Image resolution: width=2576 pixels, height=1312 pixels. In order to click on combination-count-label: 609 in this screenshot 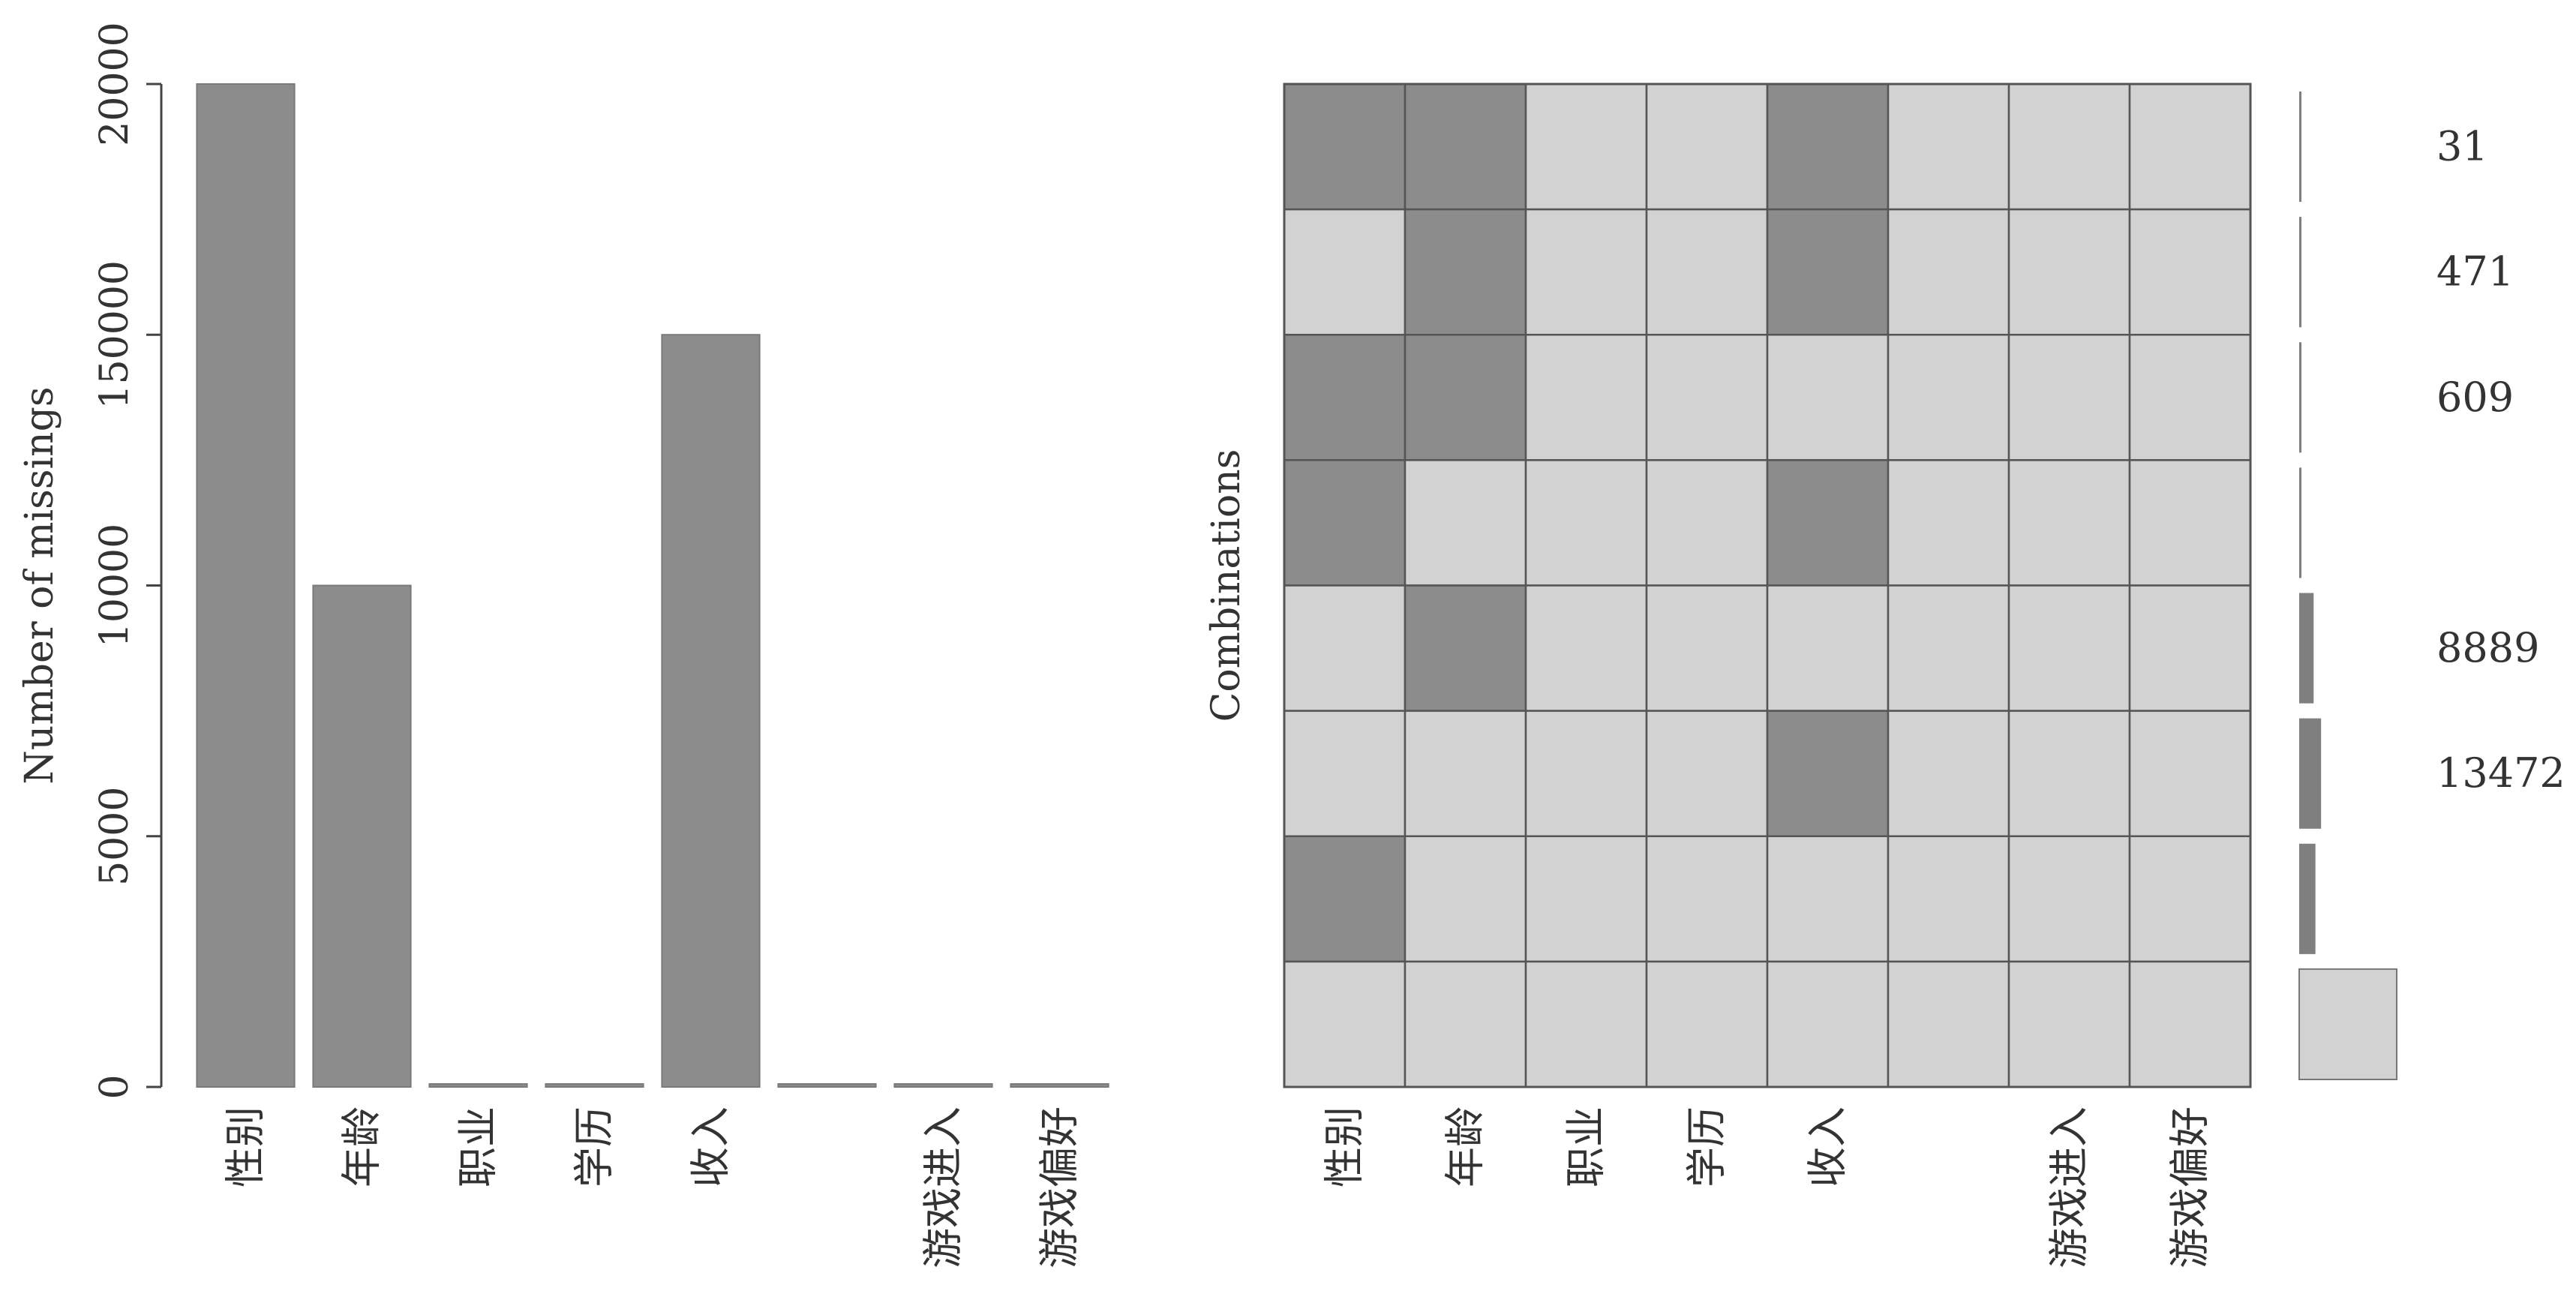, I will do `click(2475, 397)`.